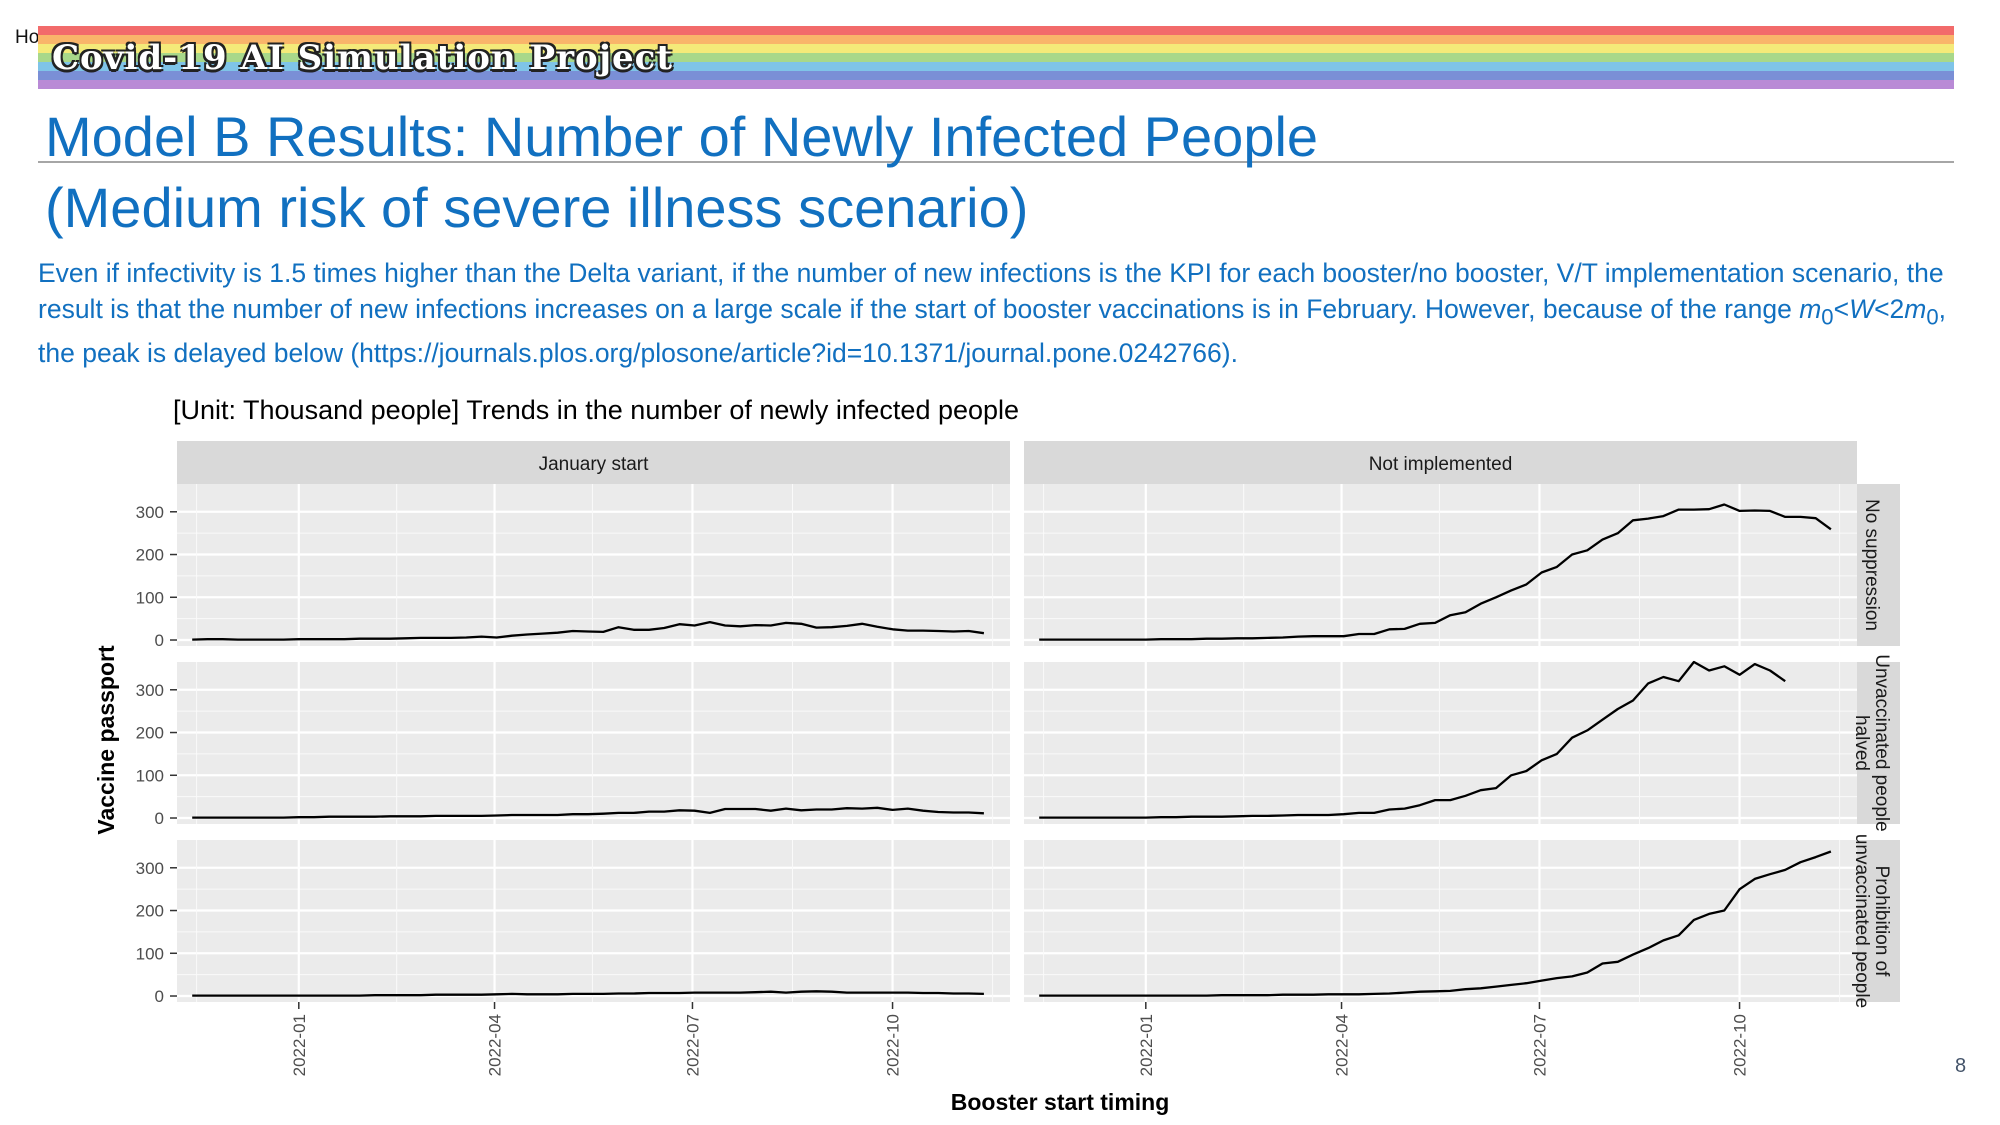 The image size is (2000, 1125). I want to click on facet-row-label: No suppression, so click(1871, 565).